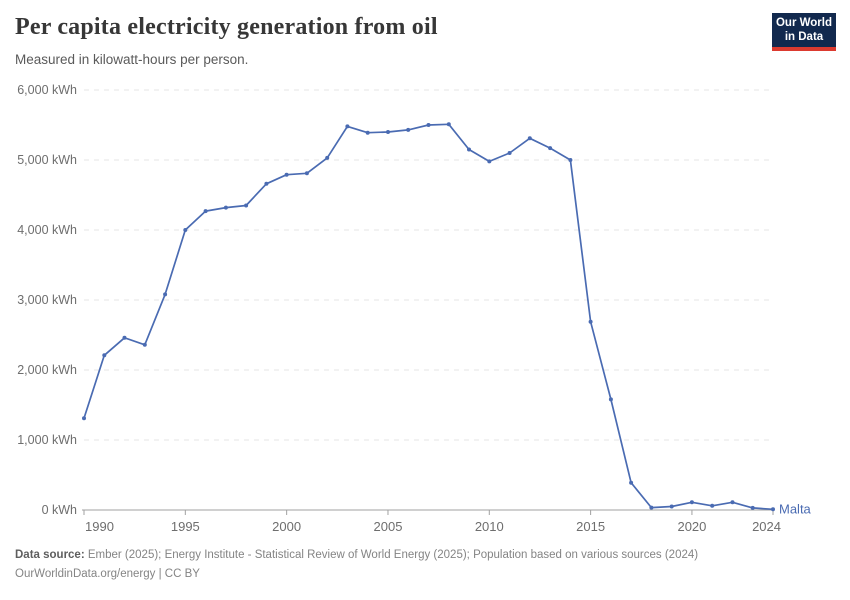 The width and height of the screenshot is (850, 600). Describe the element at coordinates (803, 22) in the screenshot. I see `owid-logo-line1: Our World` at that location.